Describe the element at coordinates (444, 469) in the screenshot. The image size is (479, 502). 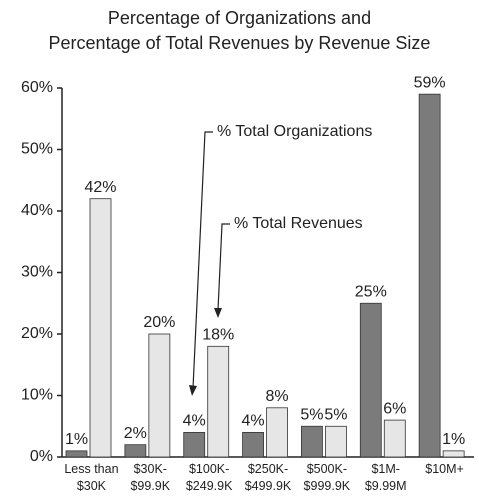
I see `x-tick-label: $10M+` at that location.